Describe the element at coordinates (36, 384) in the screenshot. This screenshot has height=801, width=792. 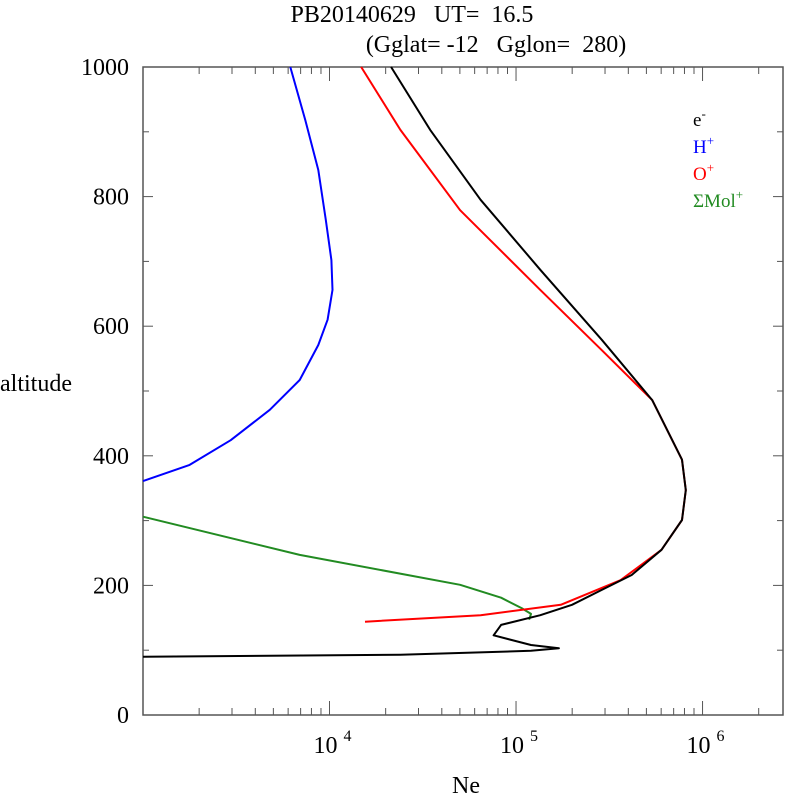
I see `y-axis-label: altitude` at that location.